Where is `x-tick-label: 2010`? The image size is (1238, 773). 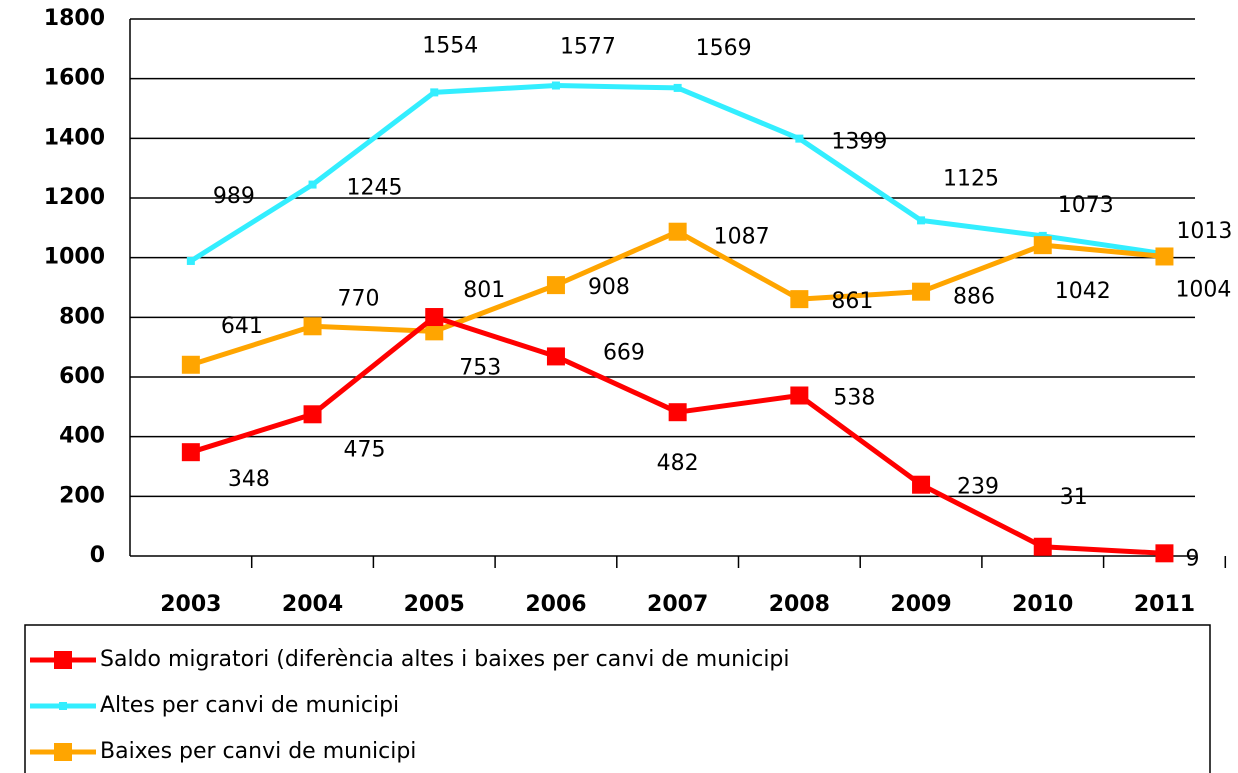 x-tick-label: 2010 is located at coordinates (1042, 604).